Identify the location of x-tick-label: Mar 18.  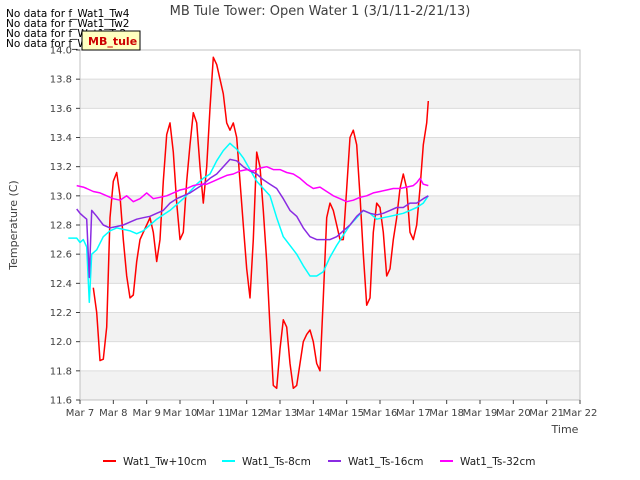
(446, 413).